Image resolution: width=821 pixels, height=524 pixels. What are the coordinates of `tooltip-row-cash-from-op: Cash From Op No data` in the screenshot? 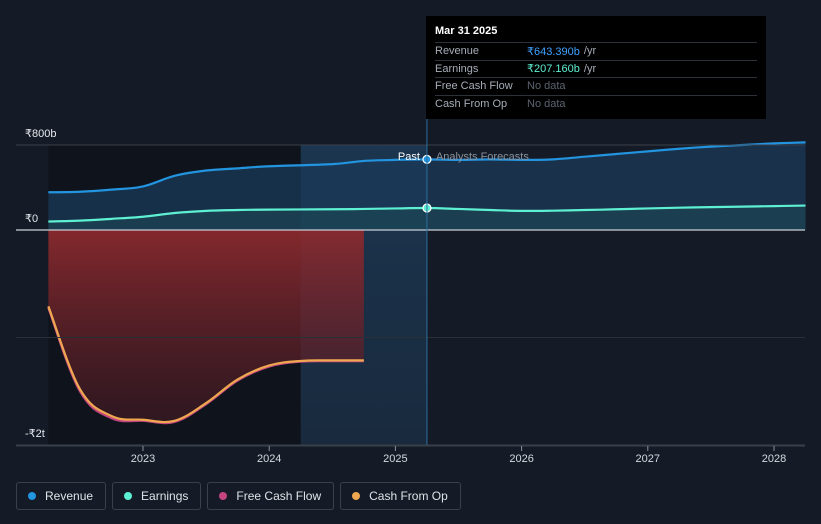 It's located at (596, 103).